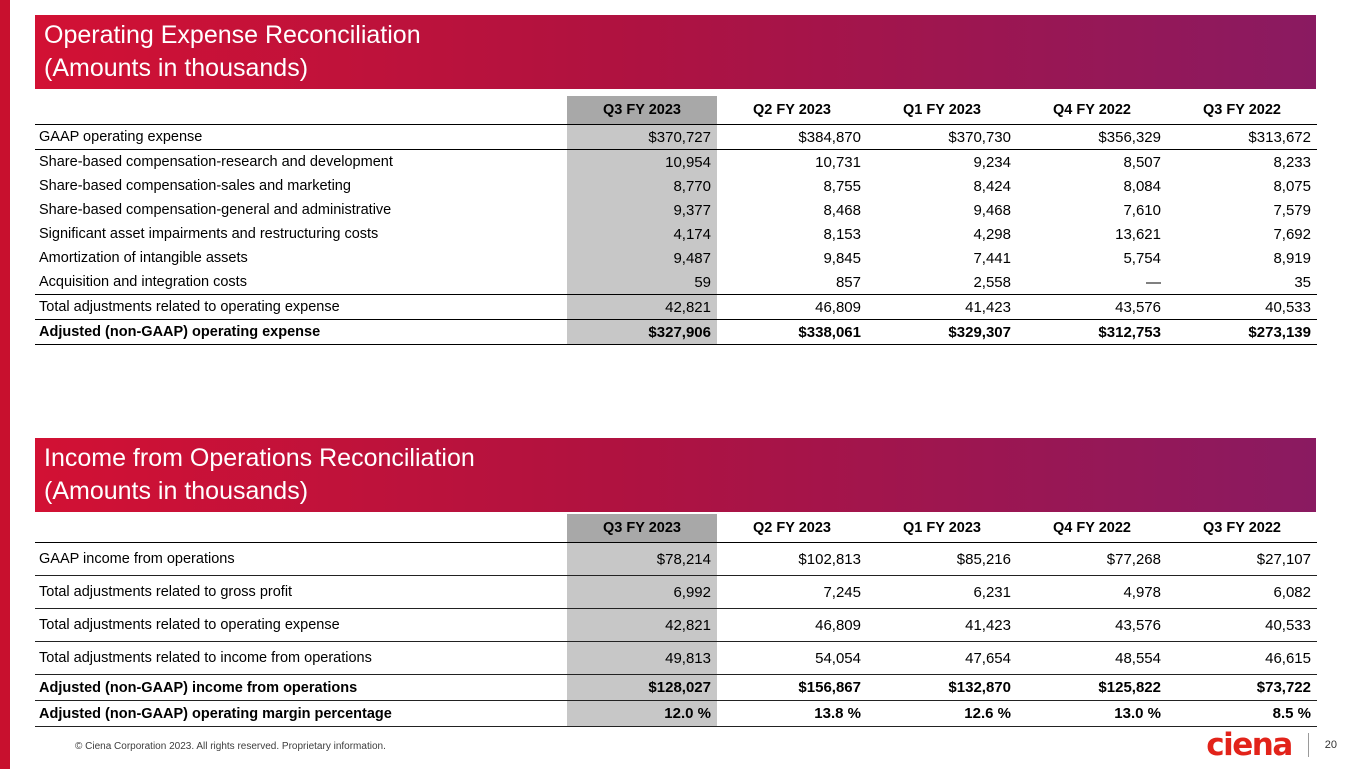  Describe the element at coordinates (143, 282) in the screenshot. I see `row-label: Acquisition and integration costs` at that location.